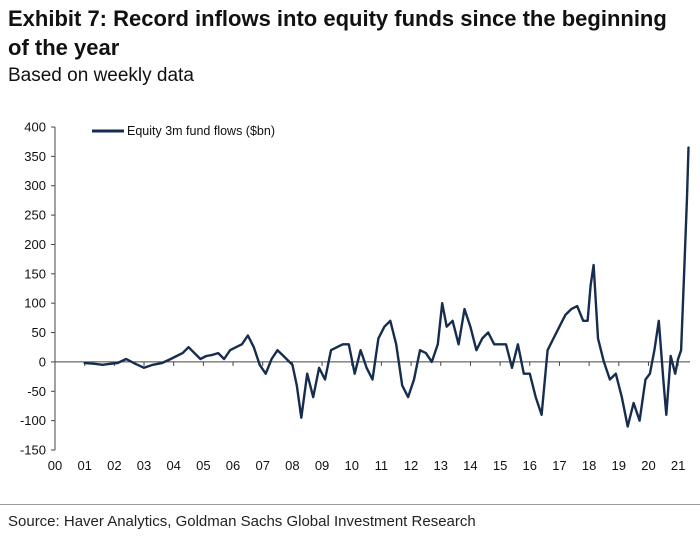  I want to click on x-tick-label: 13, so click(441, 465).